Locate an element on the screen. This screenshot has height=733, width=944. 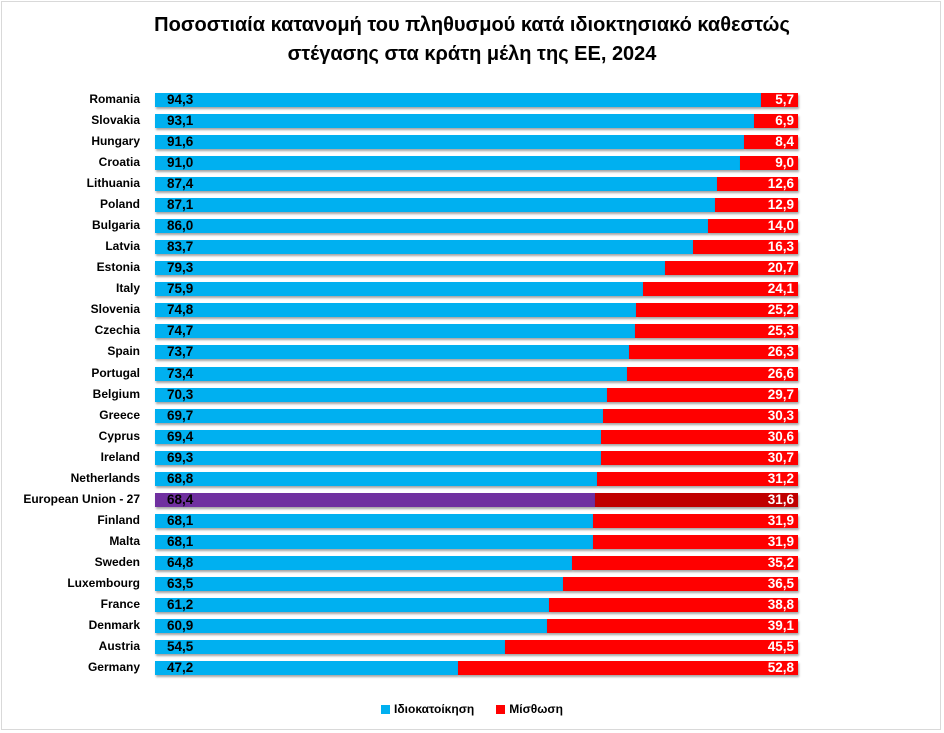
value-label-owner: 69,3 is located at coordinates (180, 457).